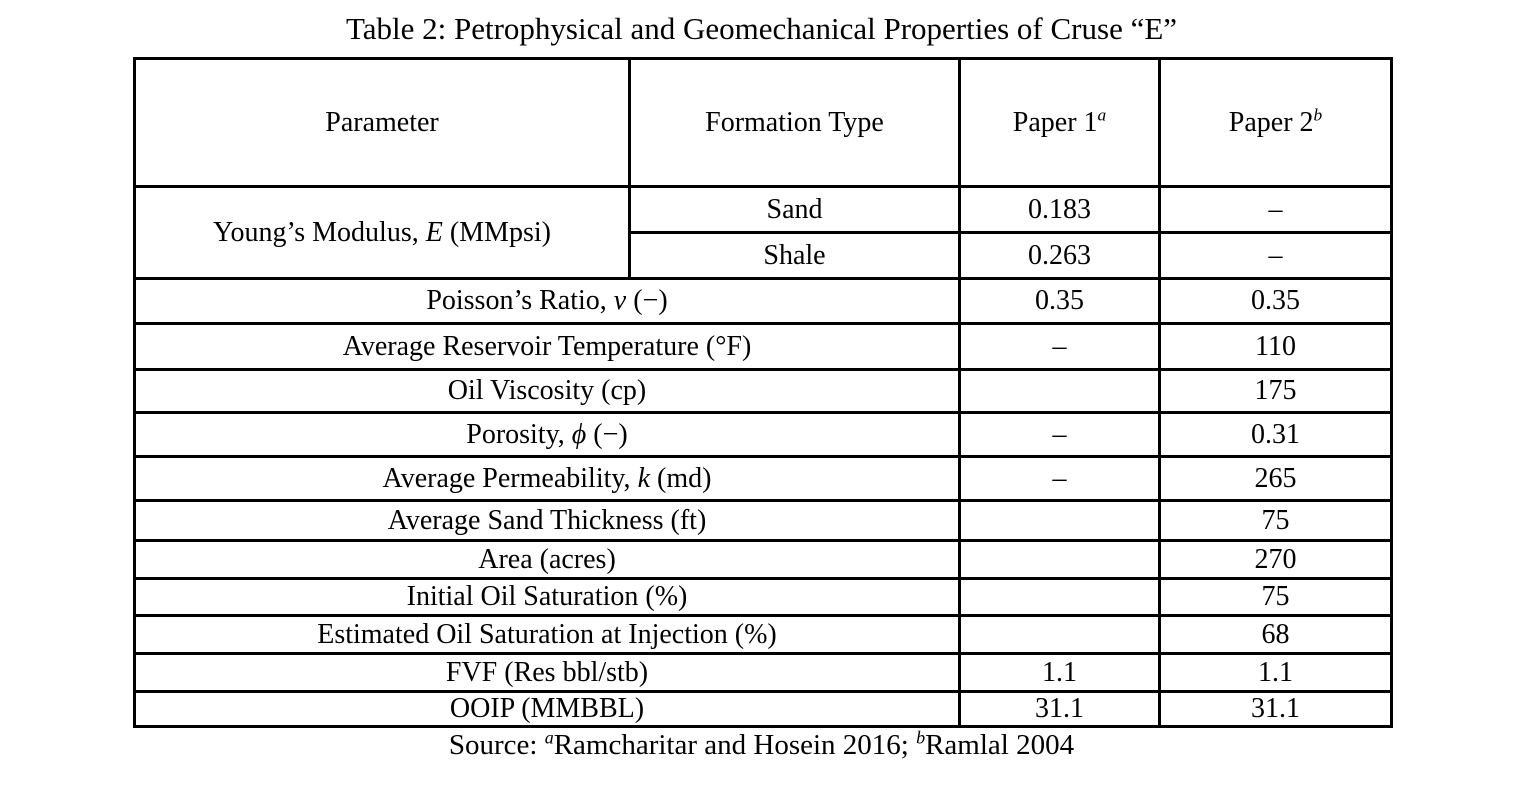 This screenshot has width=1536, height=787. I want to click on param-cell: Area (acres), so click(547, 559).